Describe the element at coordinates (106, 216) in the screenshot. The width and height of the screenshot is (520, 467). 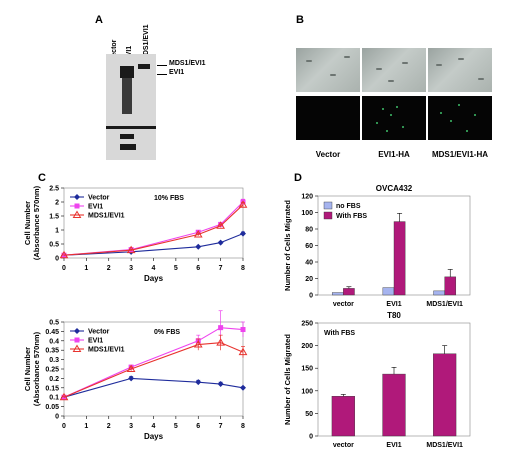
I see `growth-10fbs-legend-label: MDS1/EVI1` at that location.